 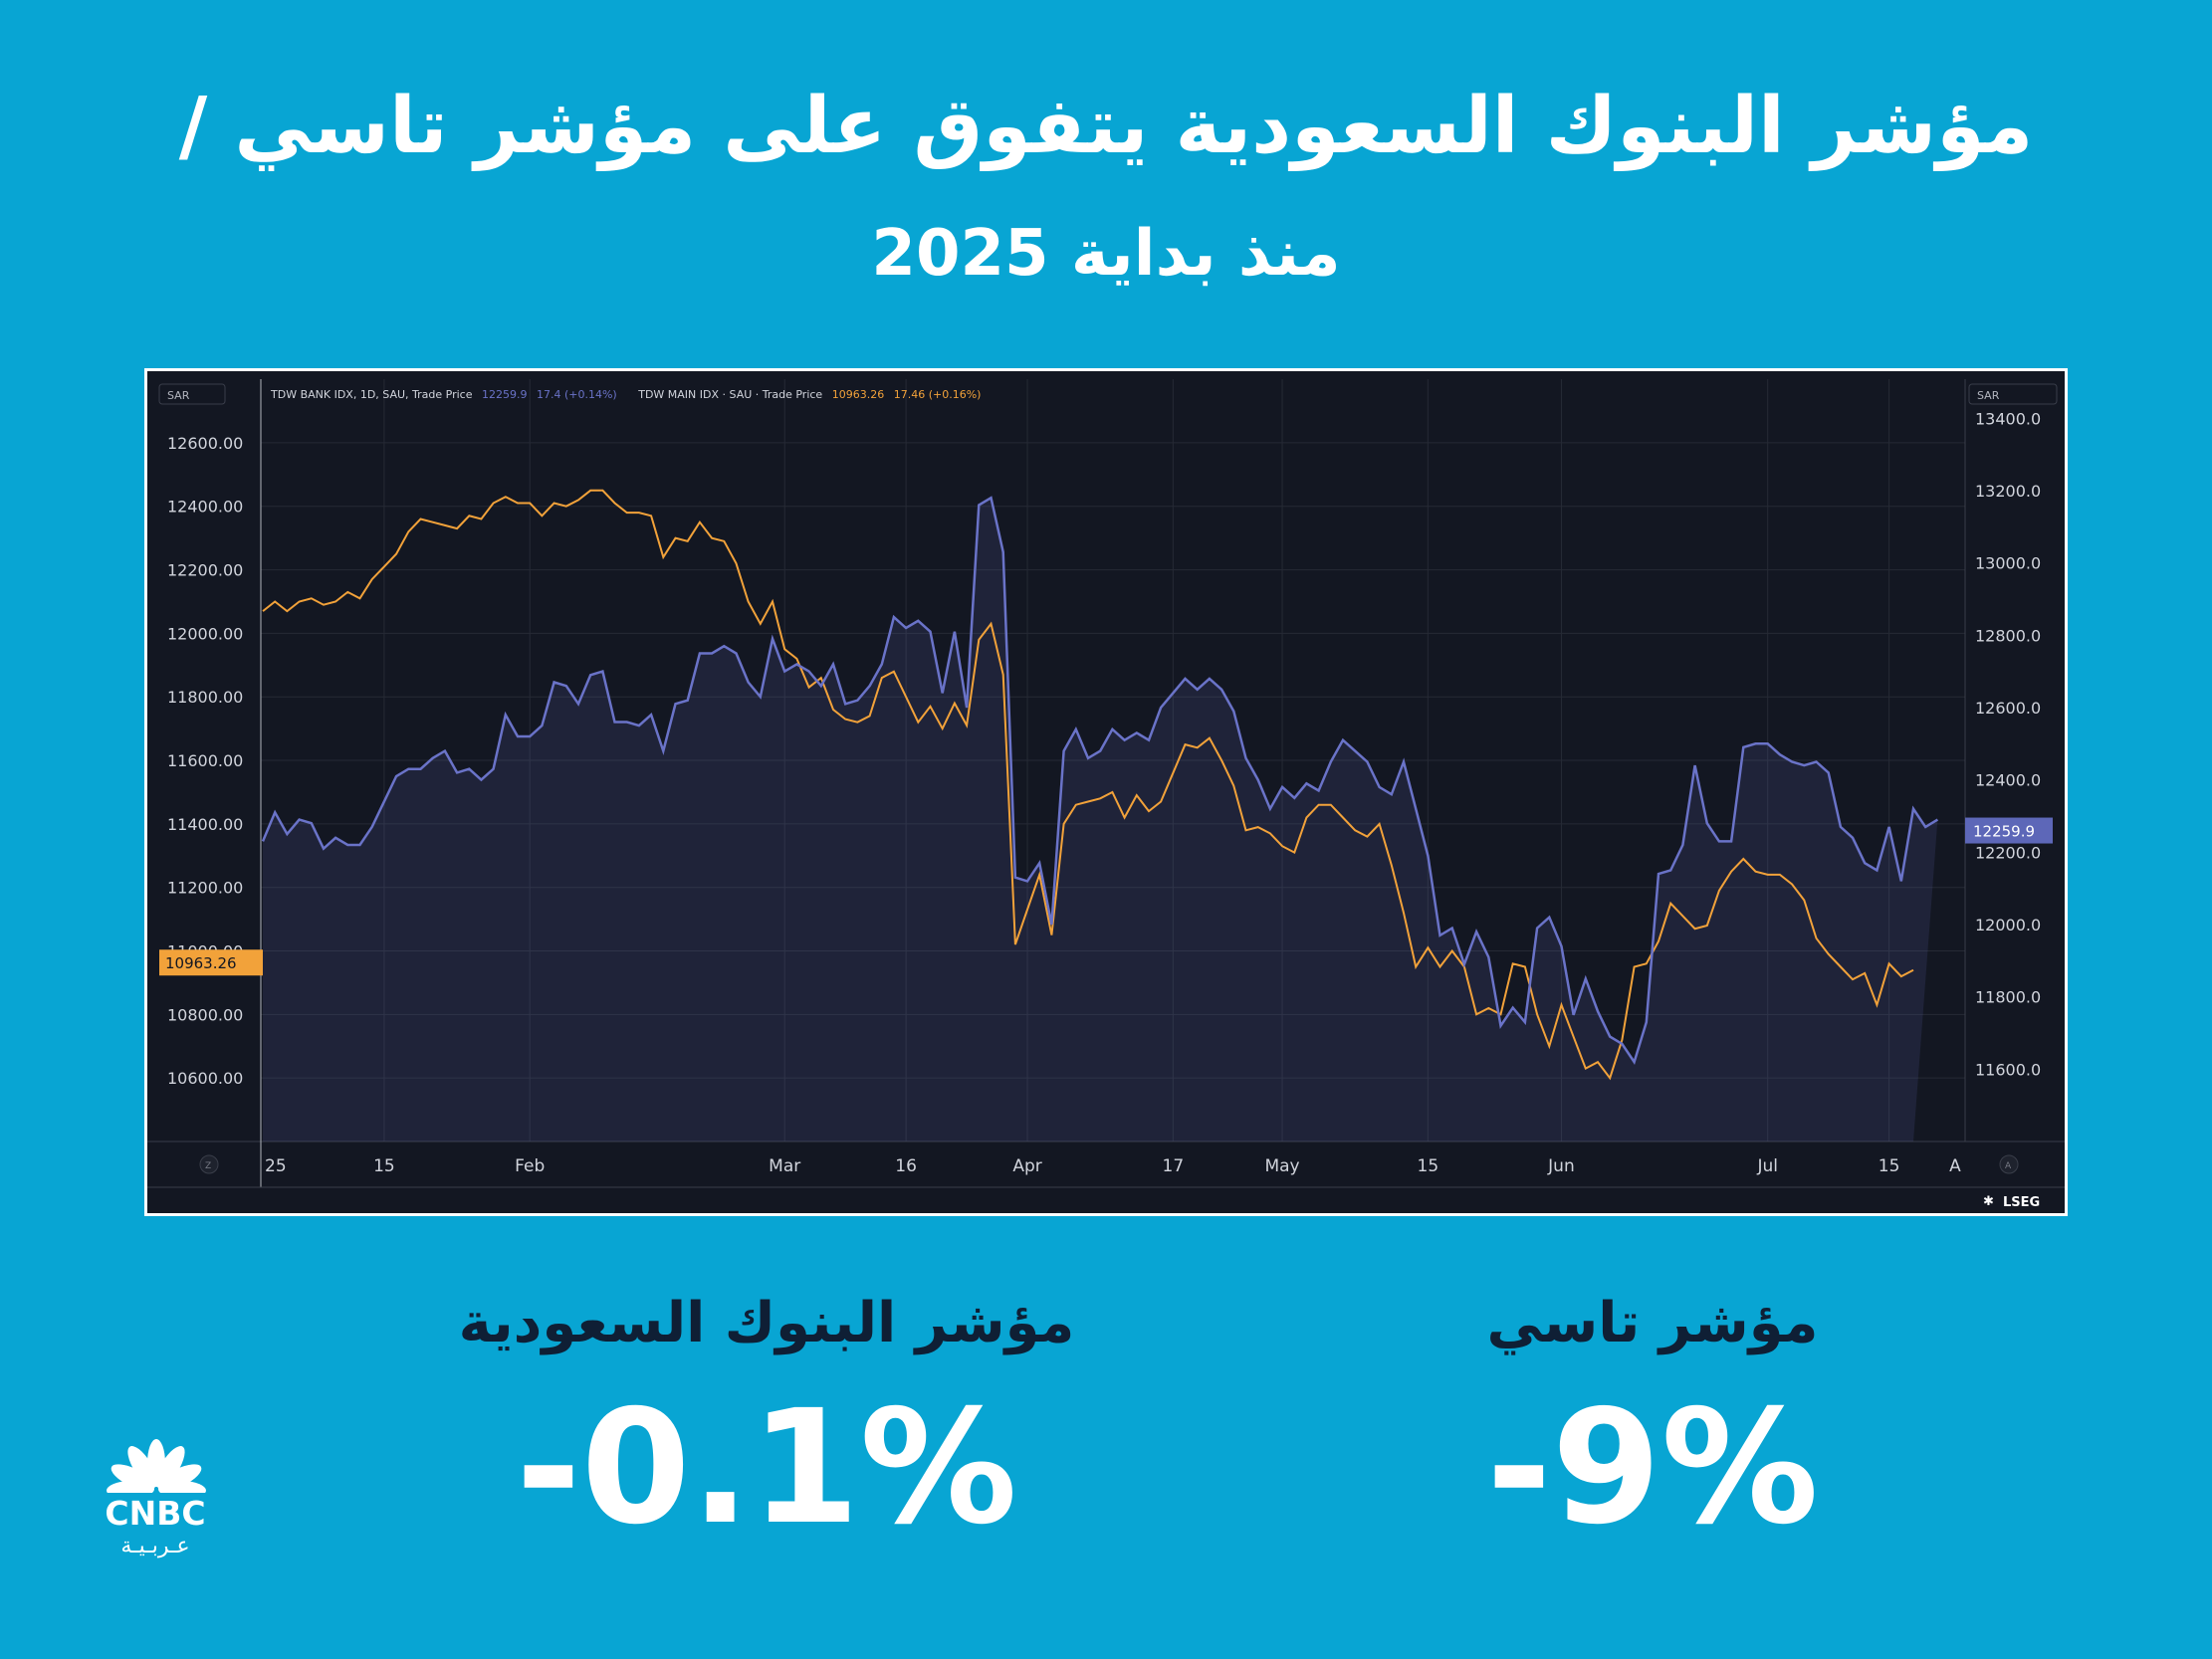 I want to click on bank-index-label: مؤشر البنوك السعودية, so click(x=766, y=1323).